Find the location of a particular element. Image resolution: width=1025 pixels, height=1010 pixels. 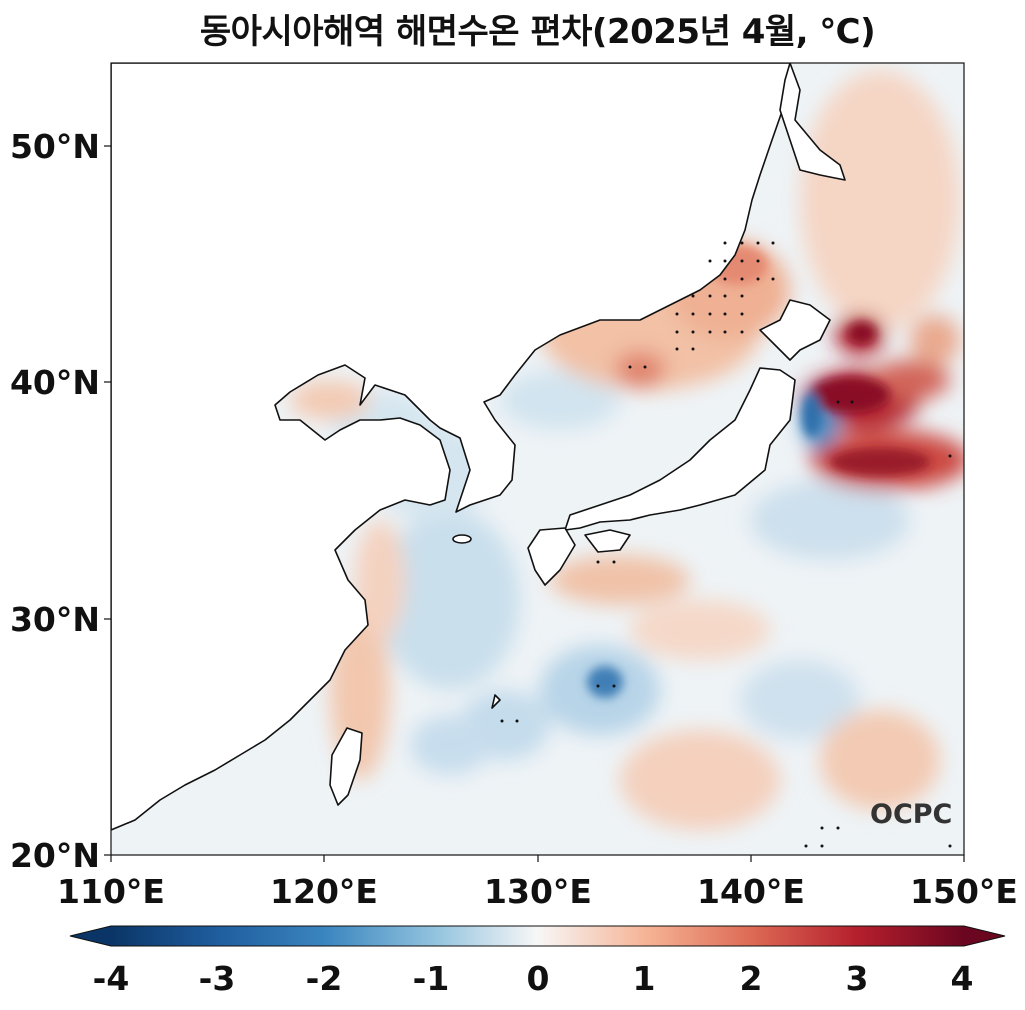

cb-tick-label: -1 is located at coordinates (431, 978).